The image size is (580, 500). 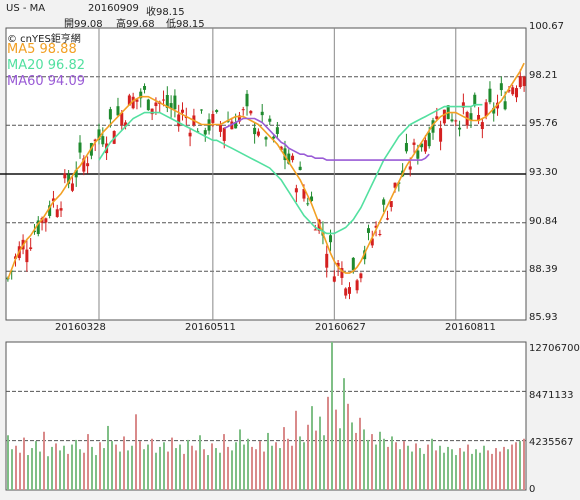 I want to click on legend-ma60: MA60 94.09, so click(x=46, y=81).